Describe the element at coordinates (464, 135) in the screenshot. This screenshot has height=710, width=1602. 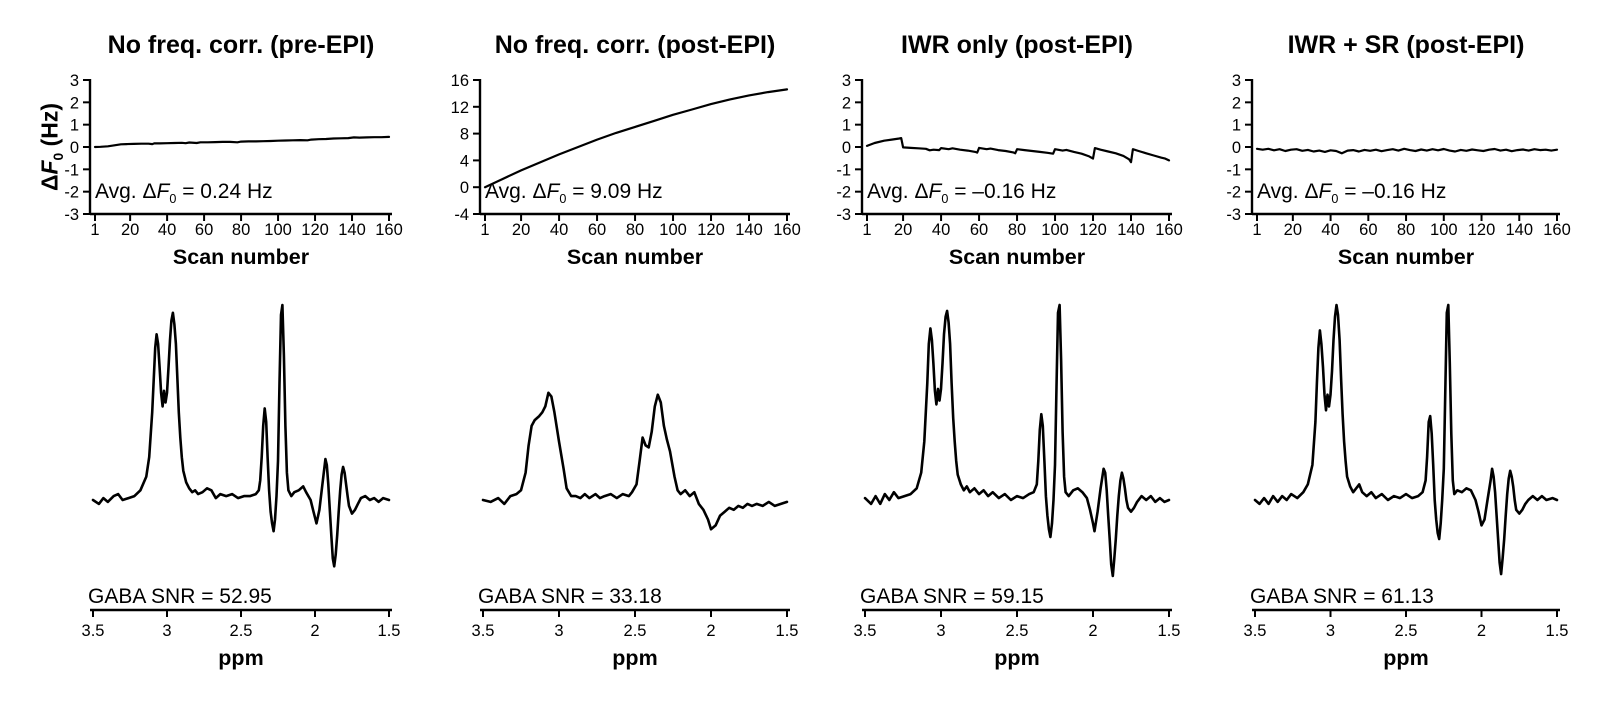
I see `tick-label: 8` at that location.